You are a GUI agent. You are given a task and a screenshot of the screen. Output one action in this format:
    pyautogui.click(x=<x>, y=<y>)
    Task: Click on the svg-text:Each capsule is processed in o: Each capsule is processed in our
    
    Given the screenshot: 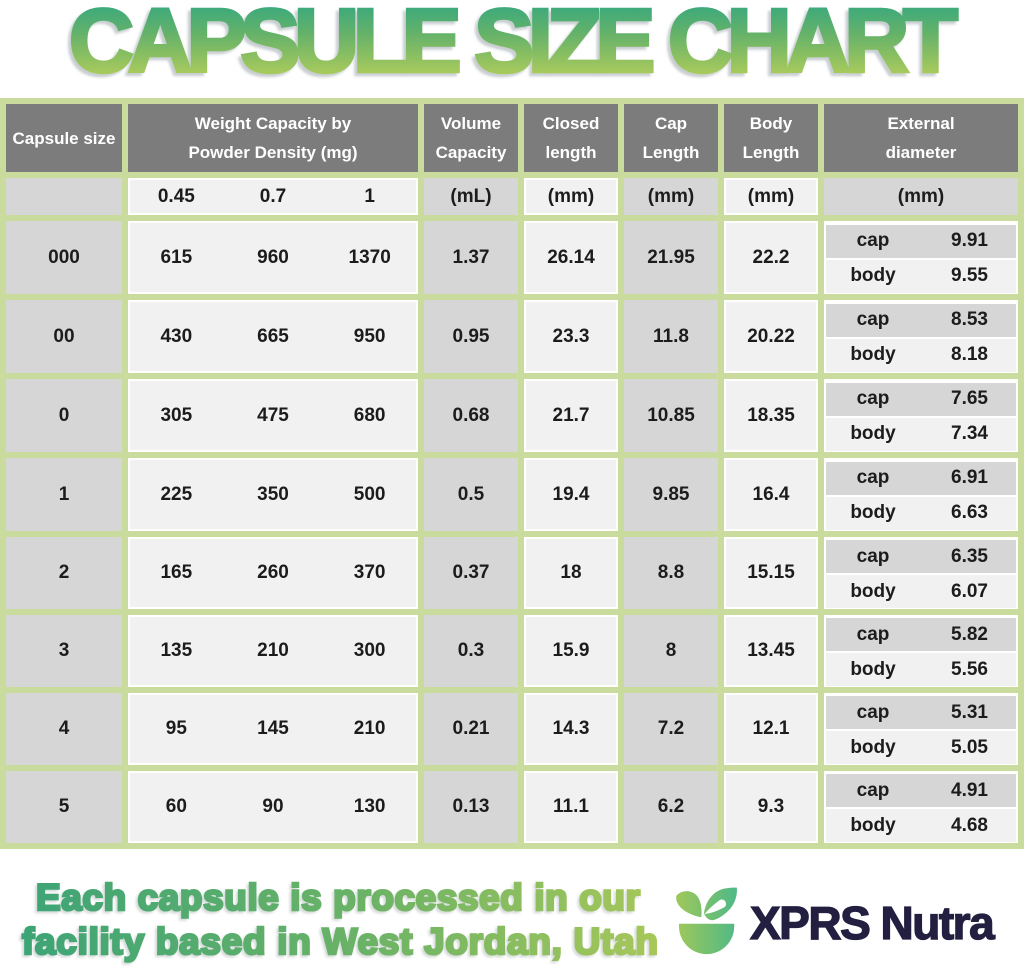 What is the action you would take?
    pyautogui.click(x=338, y=897)
    